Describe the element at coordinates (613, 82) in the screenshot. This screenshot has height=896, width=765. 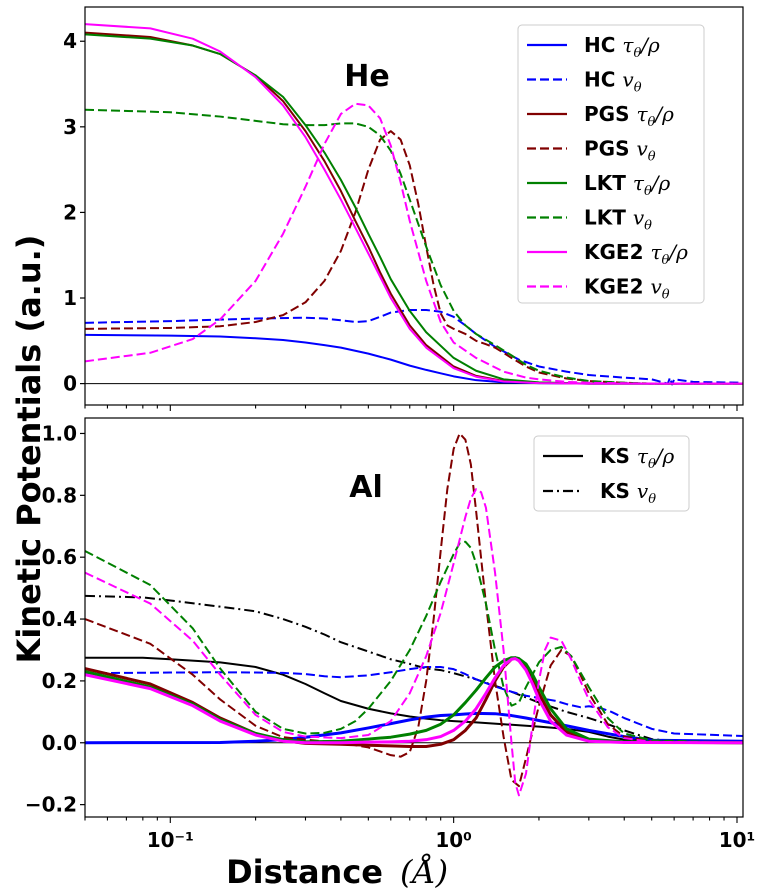
I see `legend-entry: HC vθ` at that location.